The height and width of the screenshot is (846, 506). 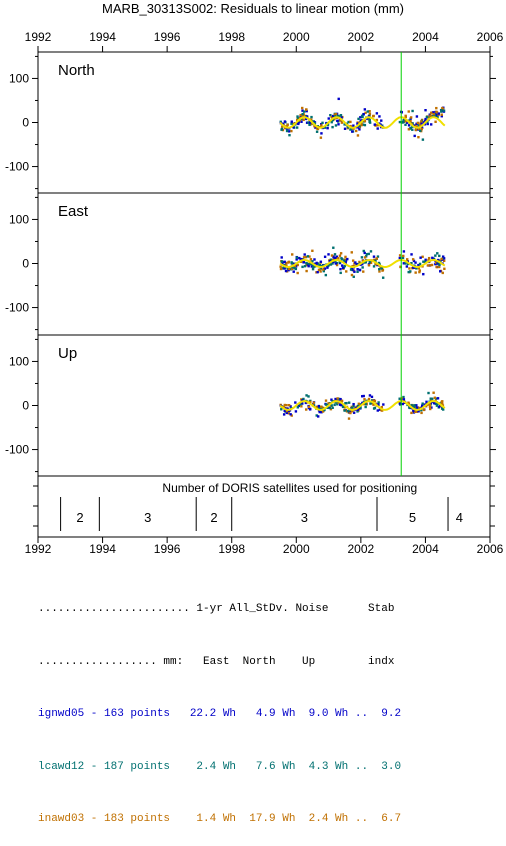 I want to click on scatter-points-north, so click(x=362, y=119).